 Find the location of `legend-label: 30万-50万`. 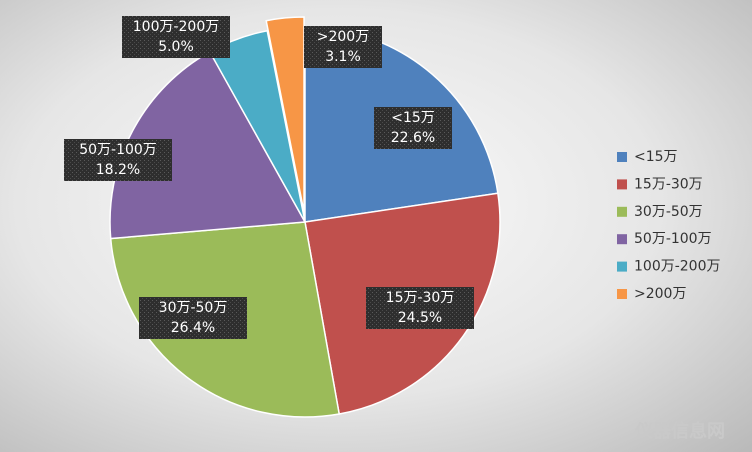

legend-label: 30万-50万 is located at coordinates (668, 212).